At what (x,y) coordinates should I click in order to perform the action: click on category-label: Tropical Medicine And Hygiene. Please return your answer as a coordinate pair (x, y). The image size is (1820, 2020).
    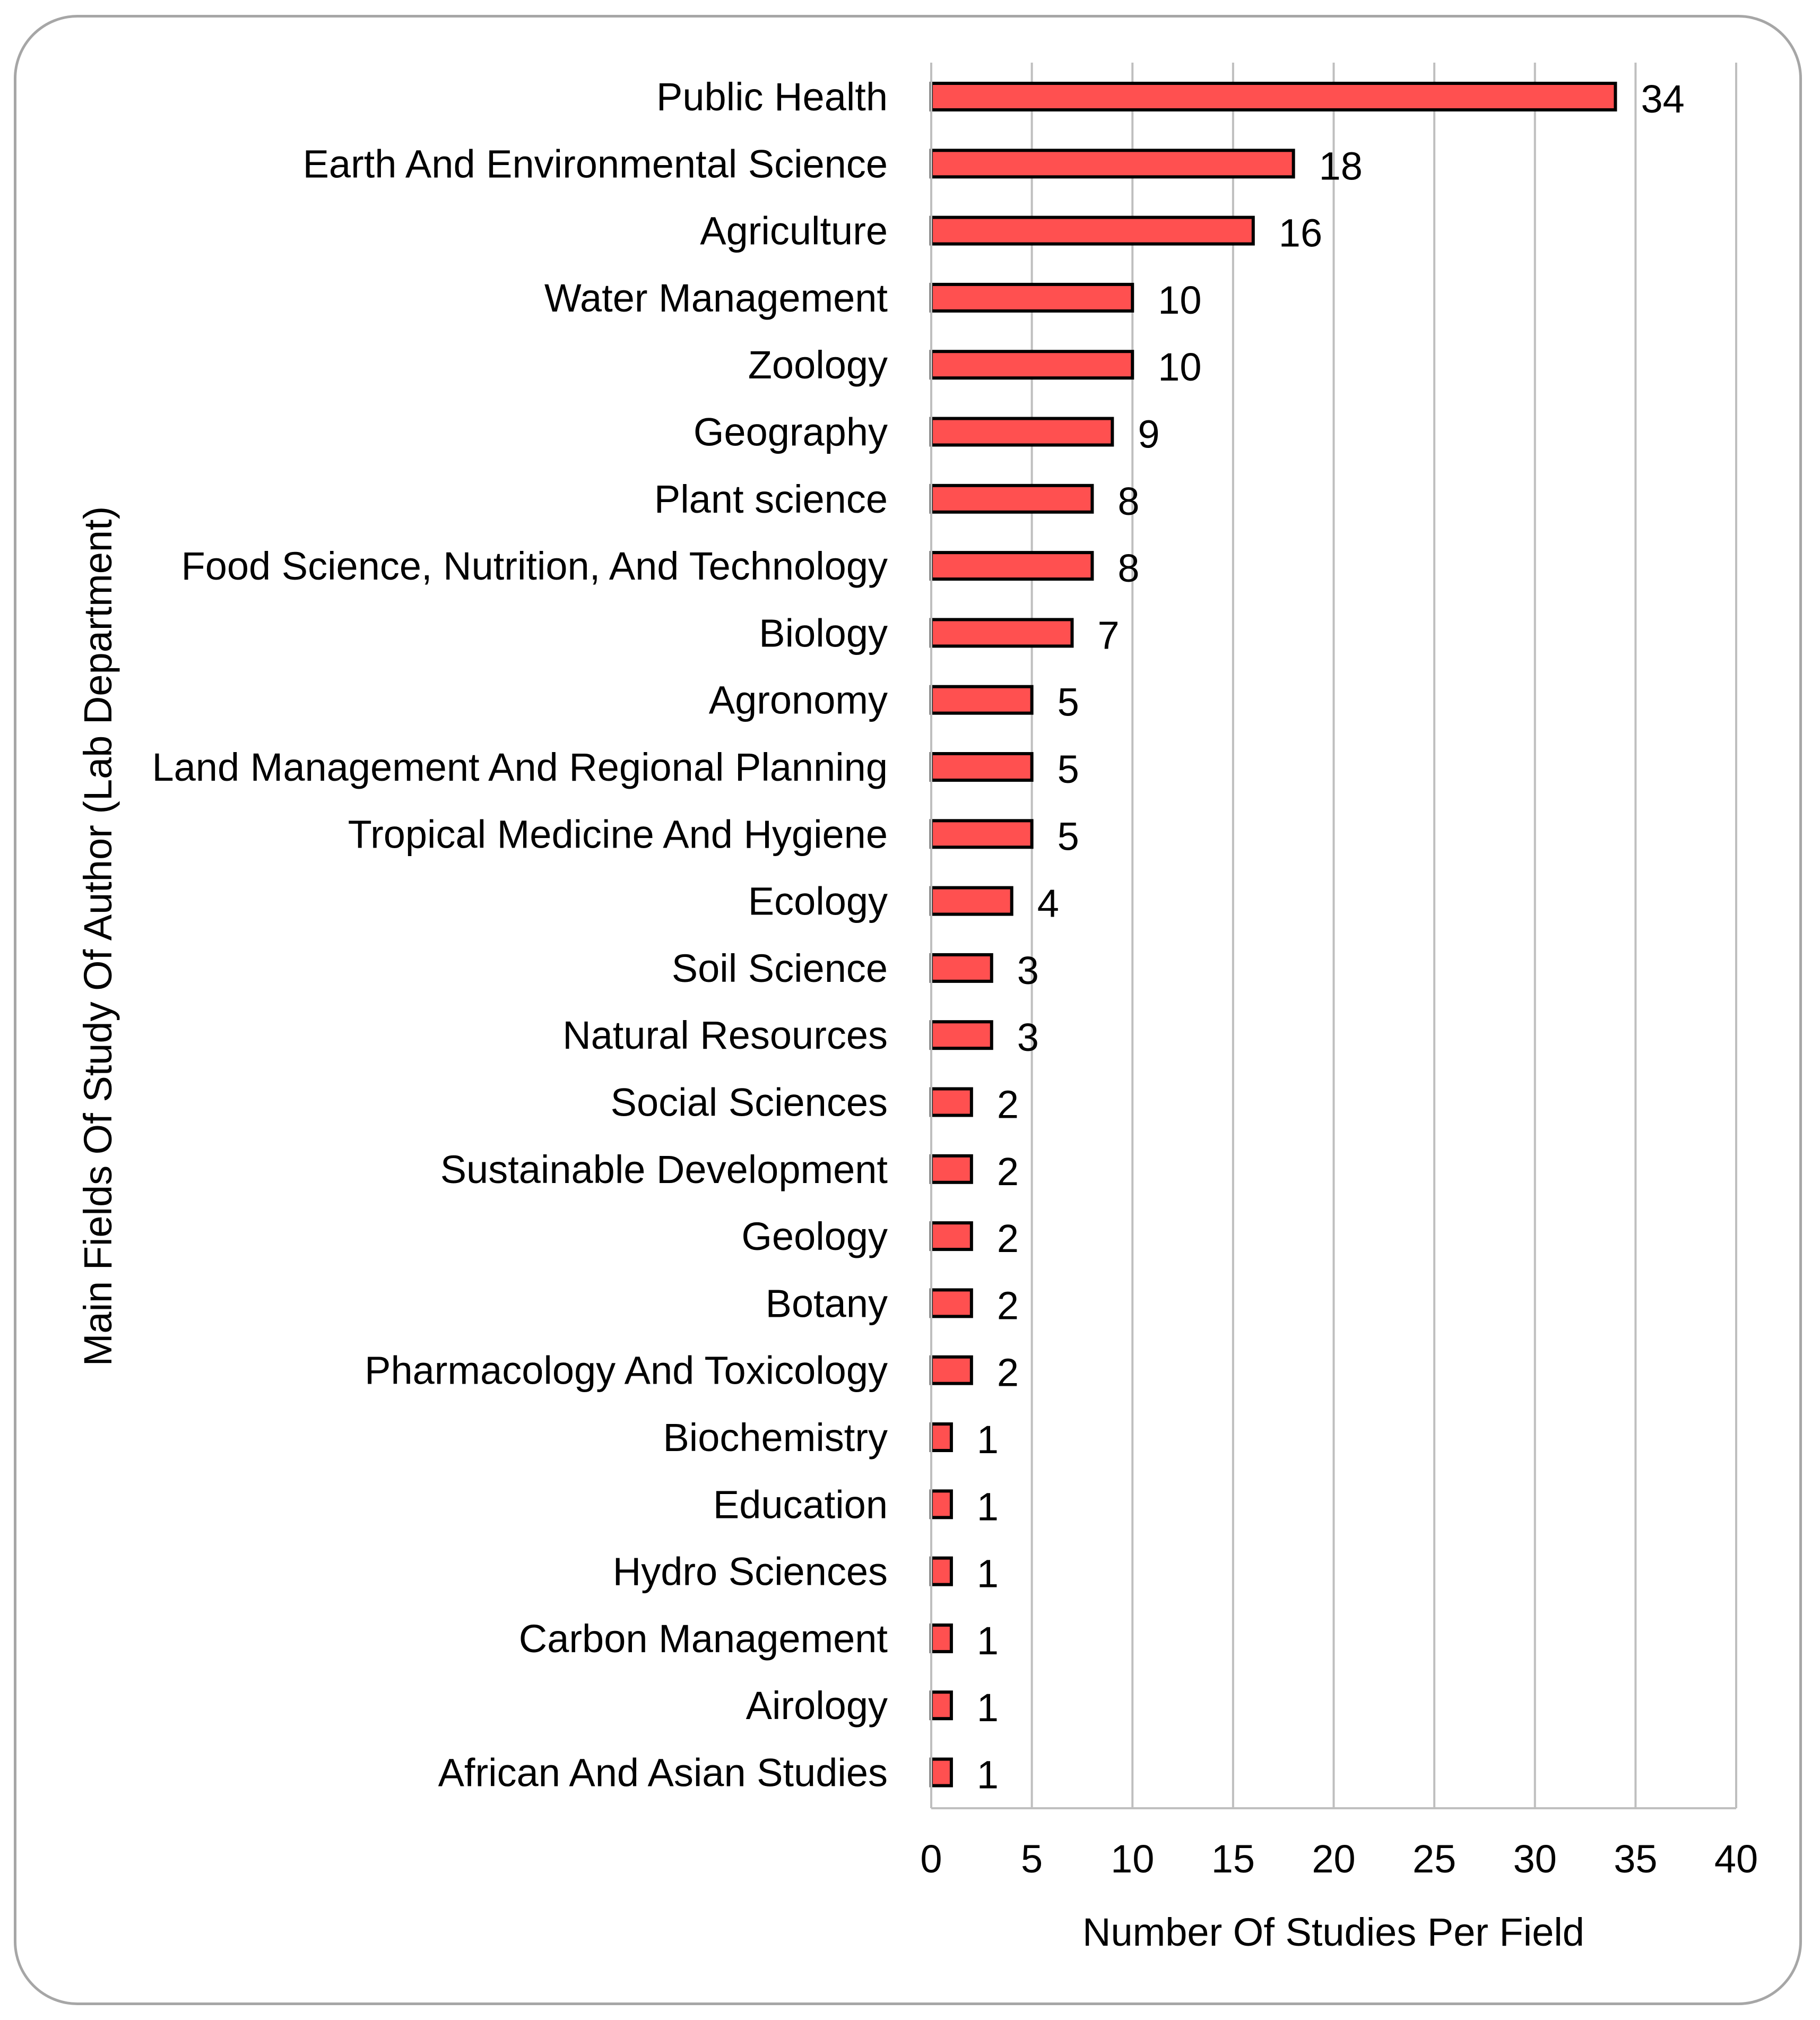
    Looking at the image, I should click on (618, 834).